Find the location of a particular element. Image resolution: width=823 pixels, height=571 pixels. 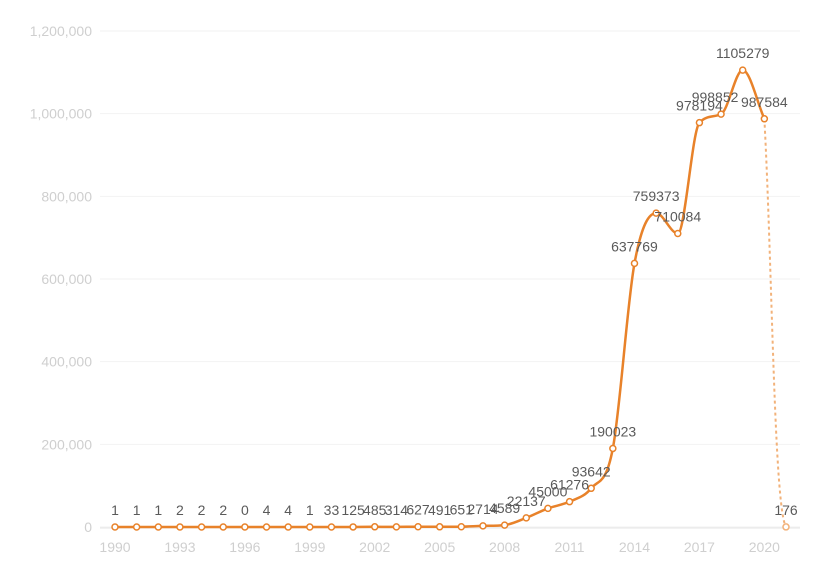

x-tick-label: 2008 is located at coordinates (504, 547).